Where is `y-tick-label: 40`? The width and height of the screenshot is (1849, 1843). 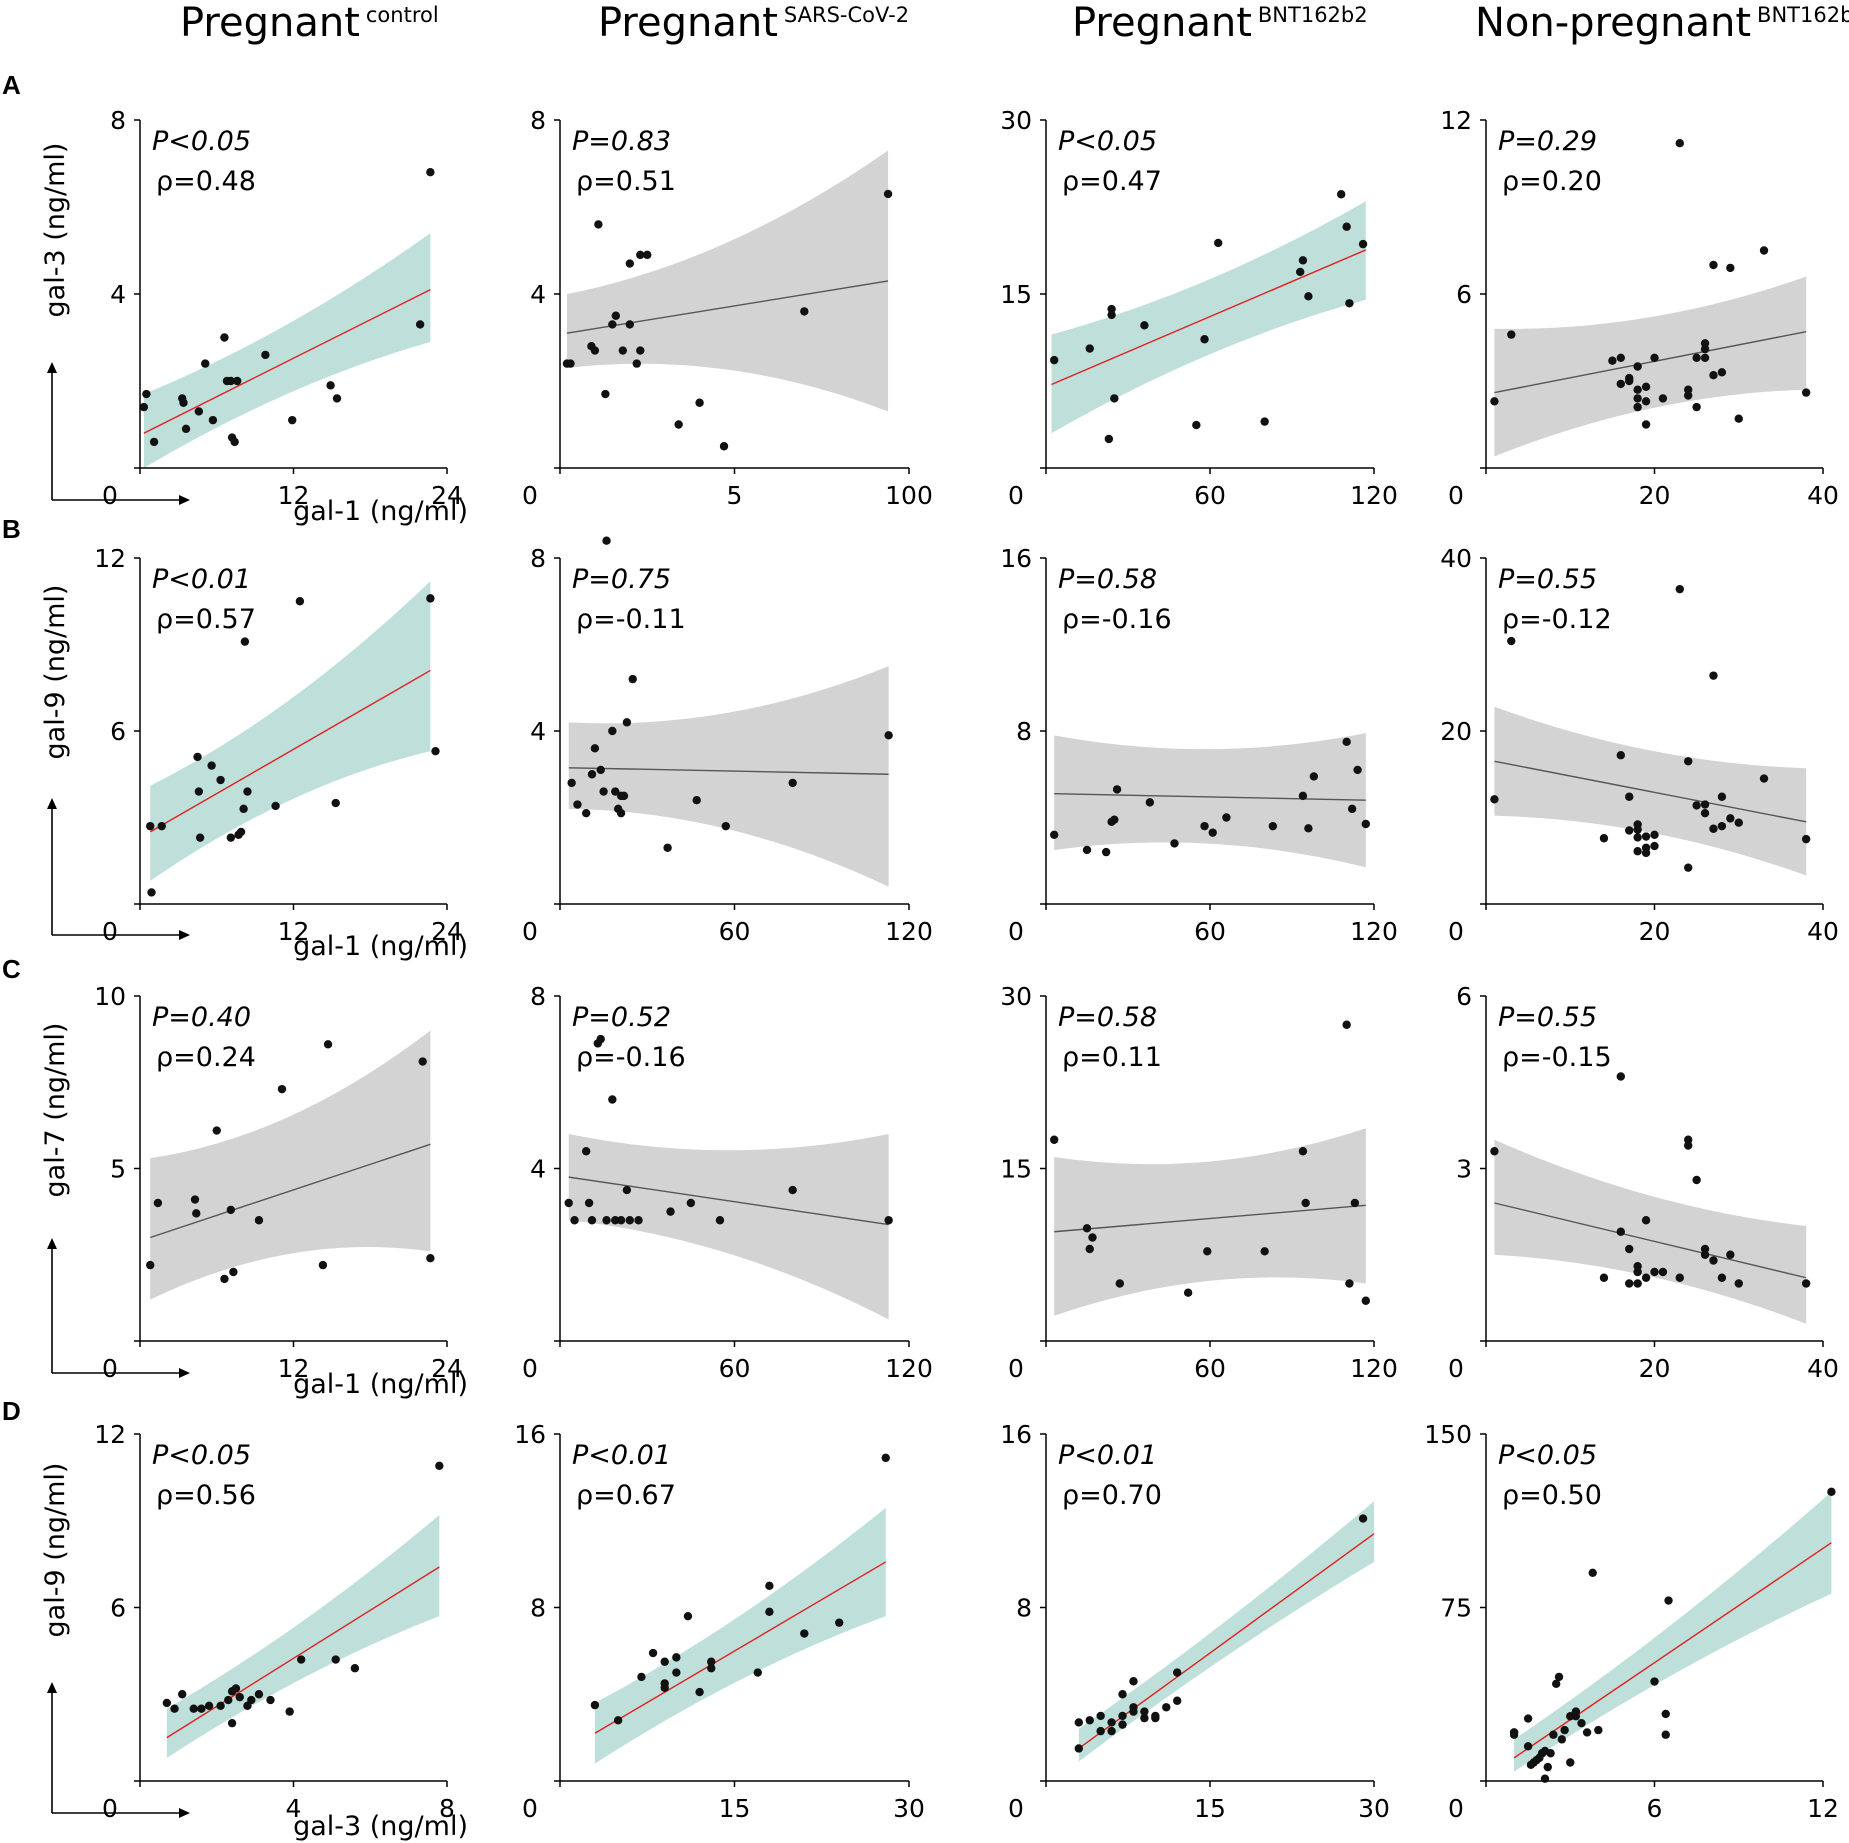 y-tick-label: 40 is located at coordinates (1456, 558).